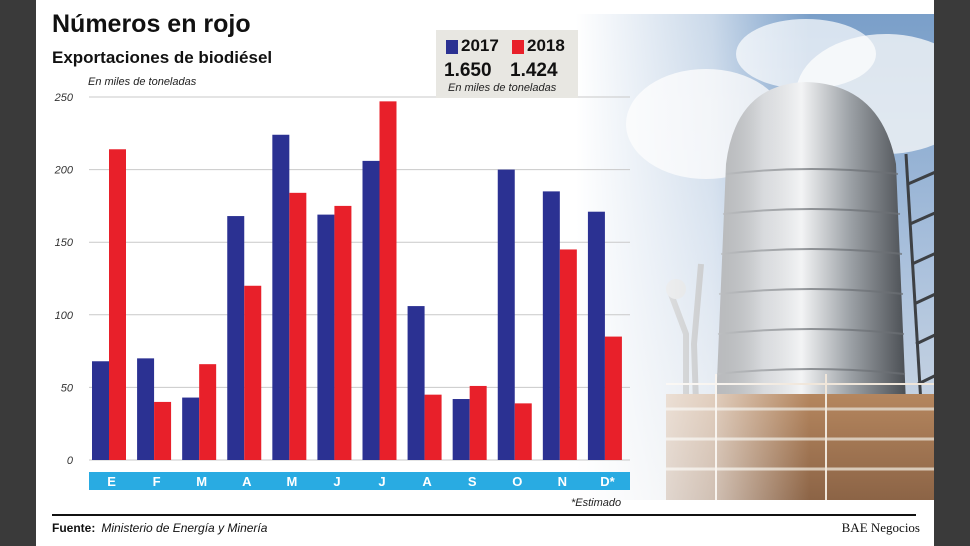  Describe the element at coordinates (359, 481) in the screenshot. I see `month-strip` at that location.